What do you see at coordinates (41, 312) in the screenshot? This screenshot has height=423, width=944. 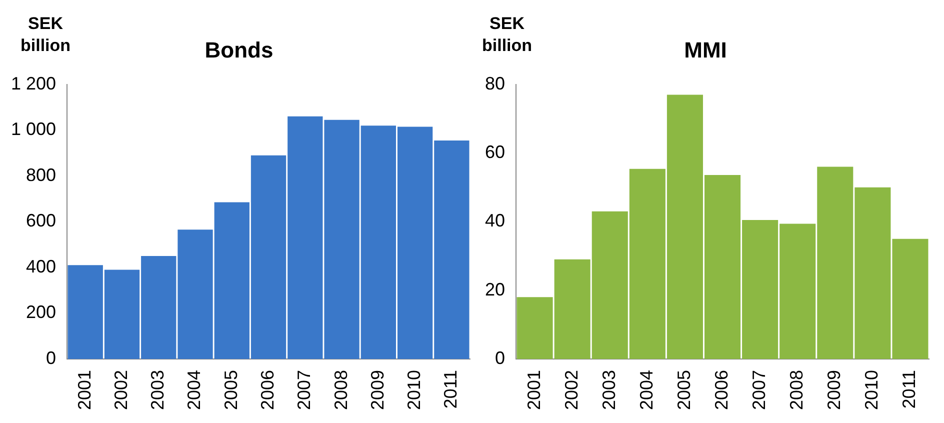 I see `y-tick-label: 200` at bounding box center [41, 312].